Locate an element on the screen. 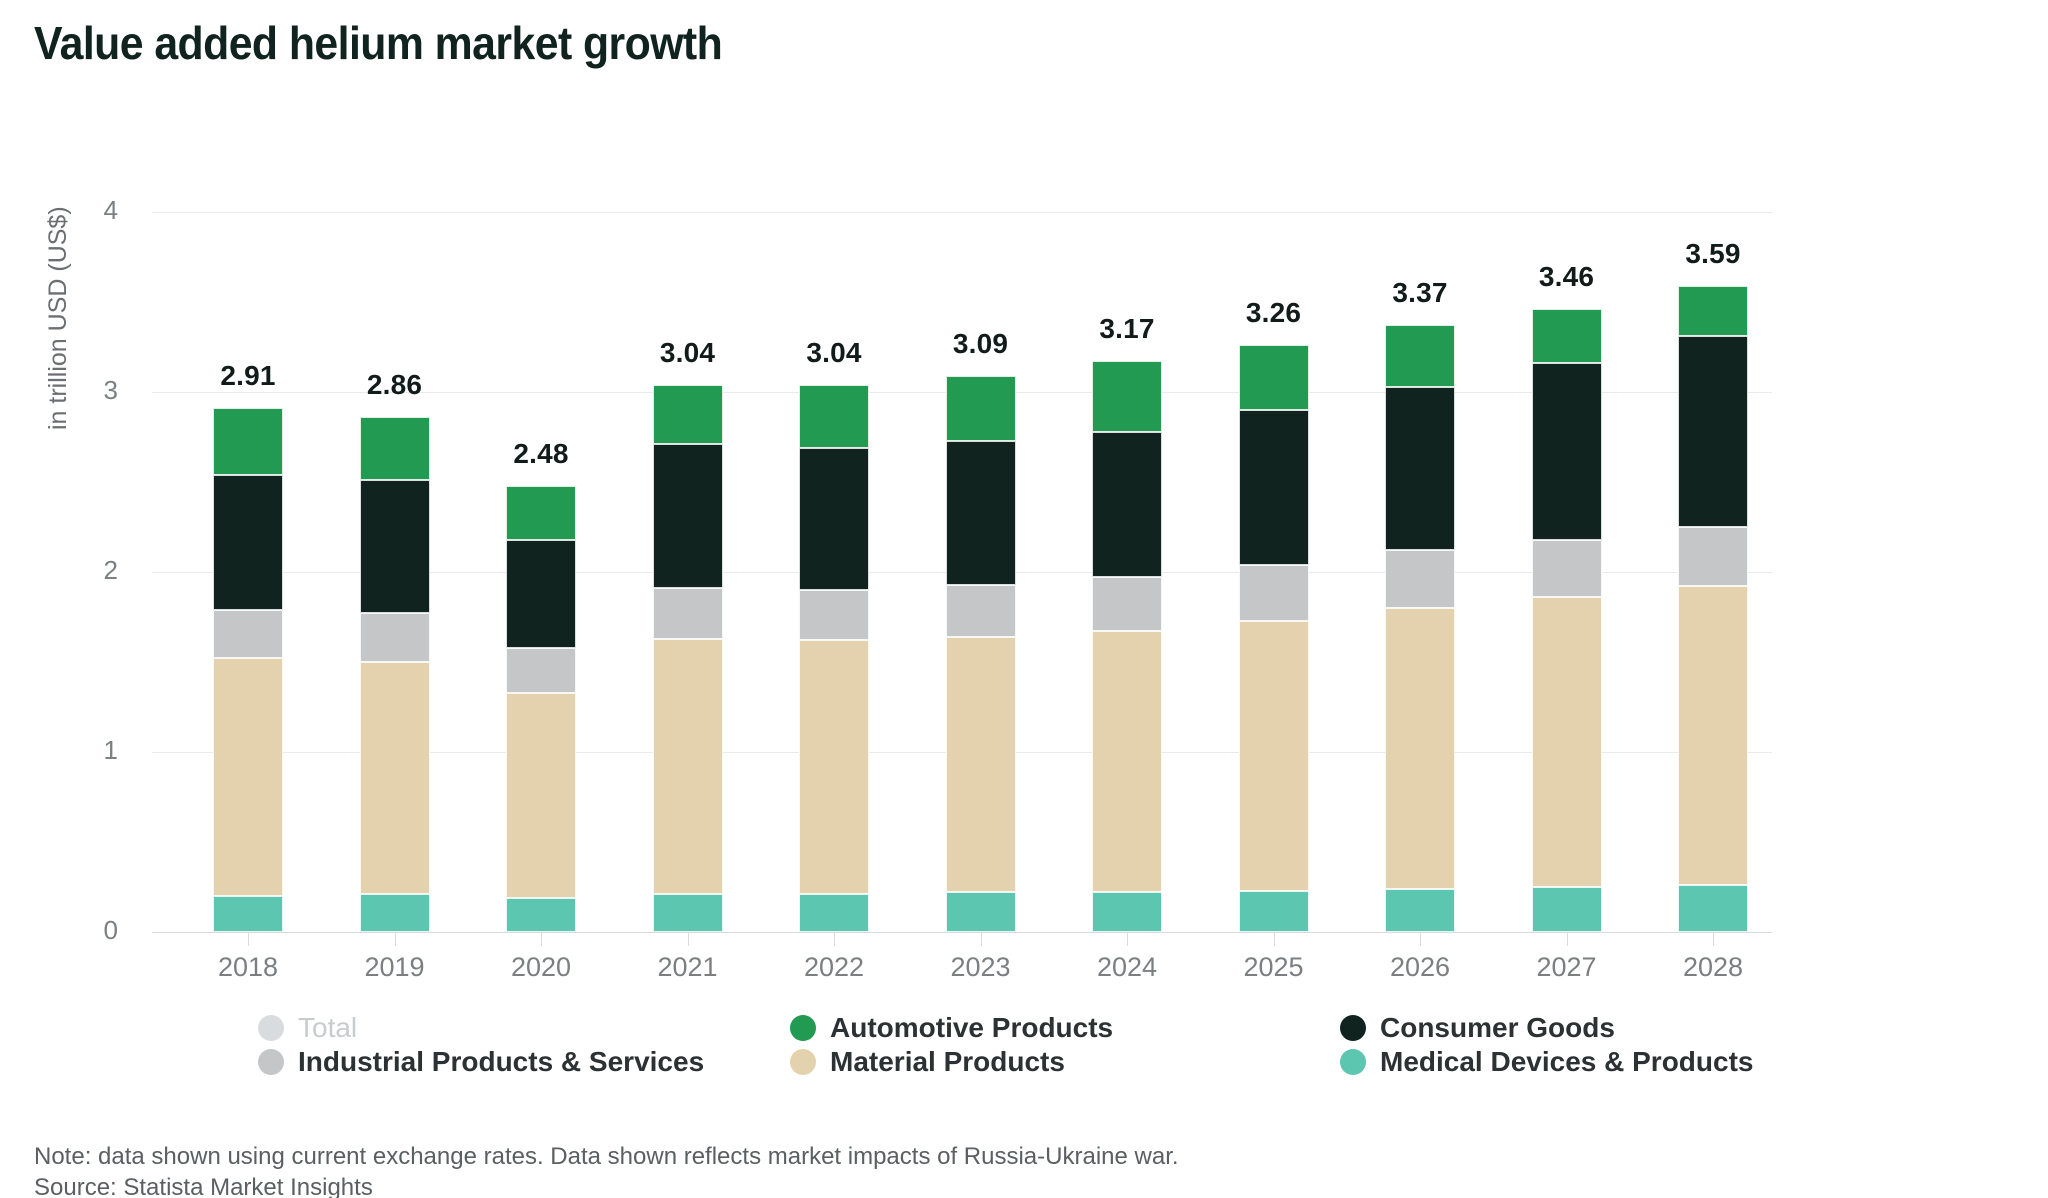 Image resolution: width=2048 pixels, height=1198 pixels. footnote-source: Source: Statista Market Insights is located at coordinates (203, 1185).